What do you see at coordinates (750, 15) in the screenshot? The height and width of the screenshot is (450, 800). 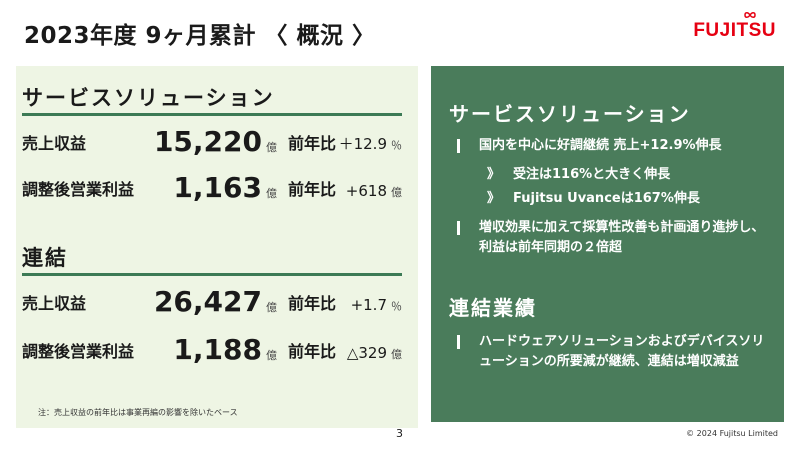 I see `fujitsu-infinity-mark-icon` at bounding box center [750, 15].